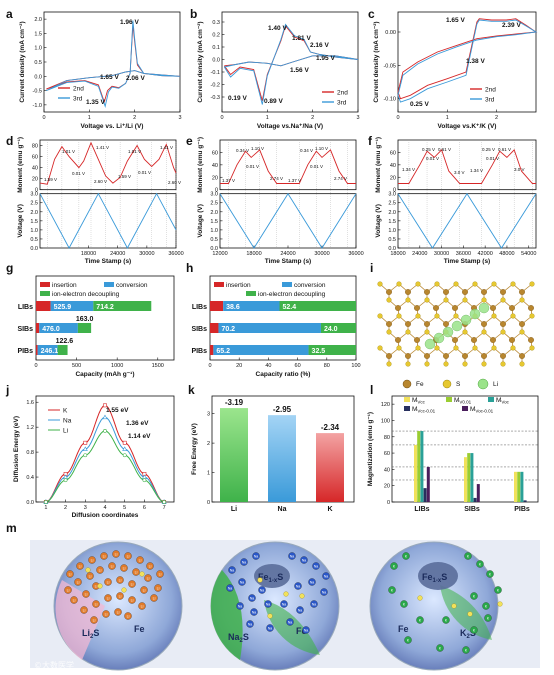  I want to click on f-ylabel-top: Moment (emu g⁻¹), so click(378, 165).